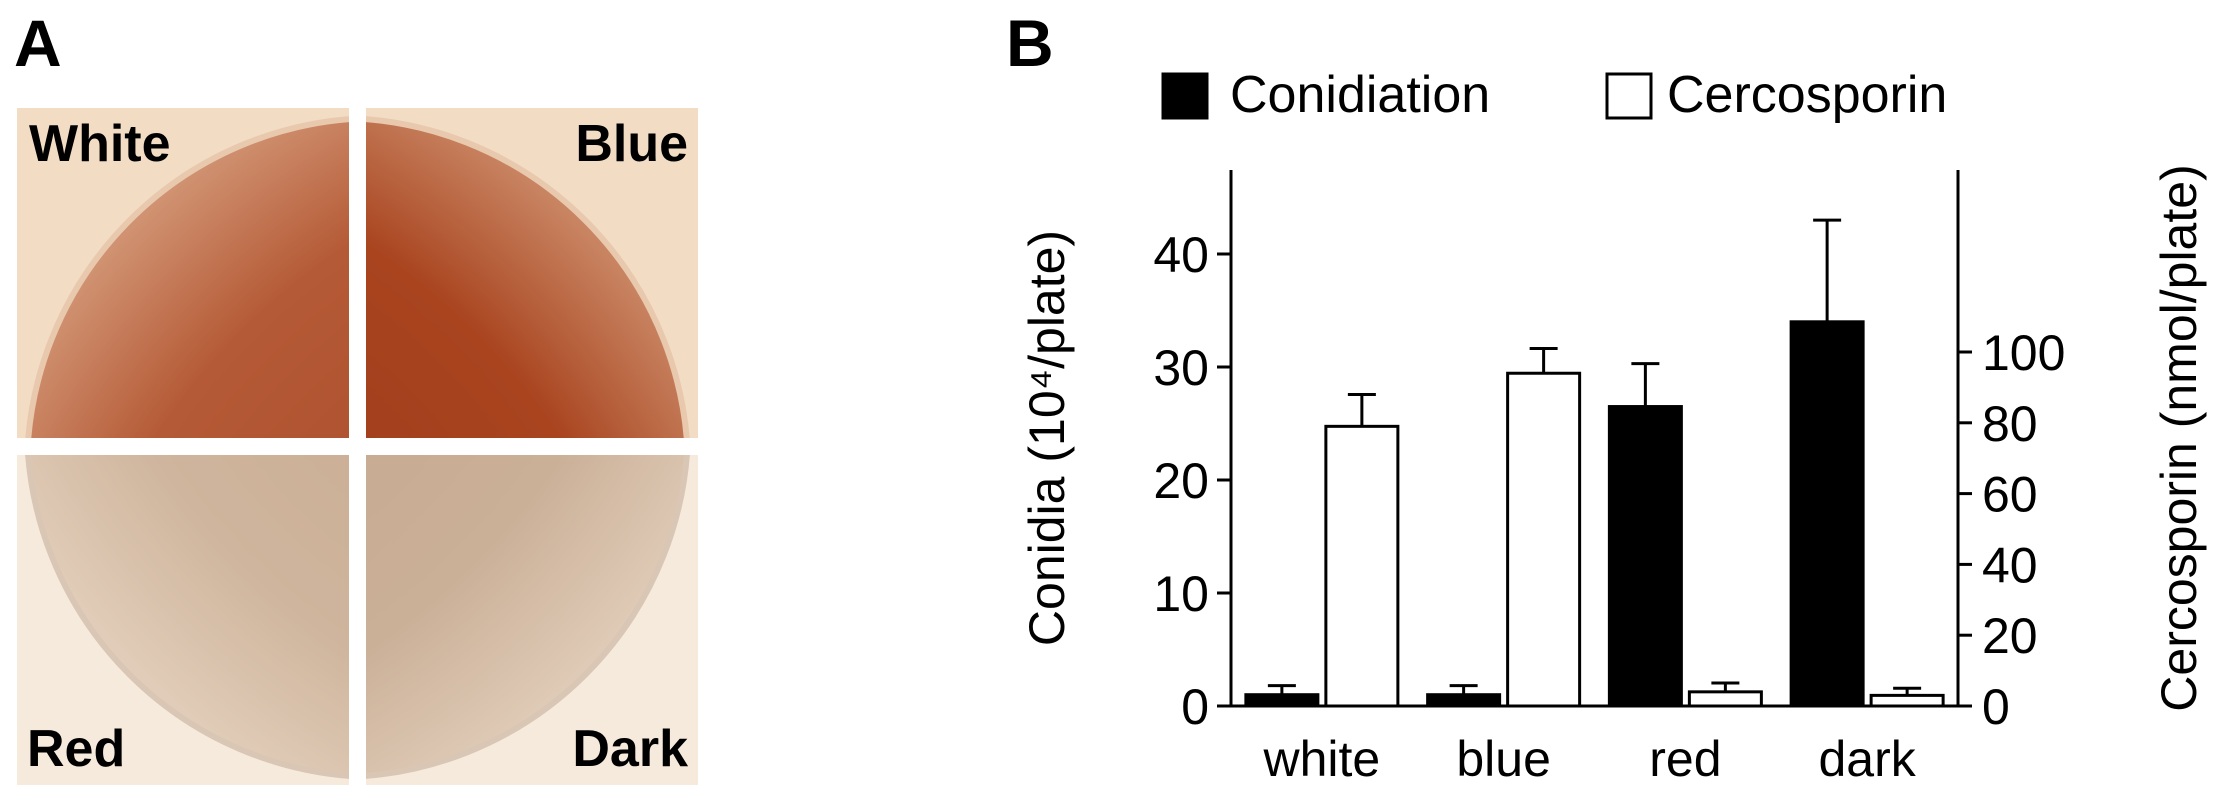 Image resolution: width=2221 pixels, height=800 pixels. What do you see at coordinates (1282, 700) in the screenshot?
I see `bar-conidiation-white` at bounding box center [1282, 700].